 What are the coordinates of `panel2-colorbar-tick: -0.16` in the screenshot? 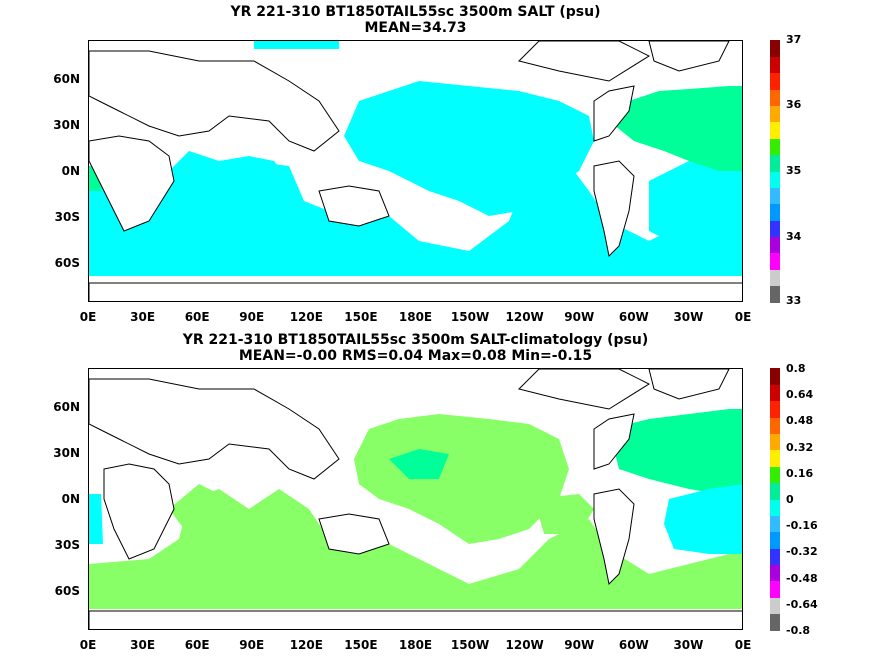 It's located at (802, 526).